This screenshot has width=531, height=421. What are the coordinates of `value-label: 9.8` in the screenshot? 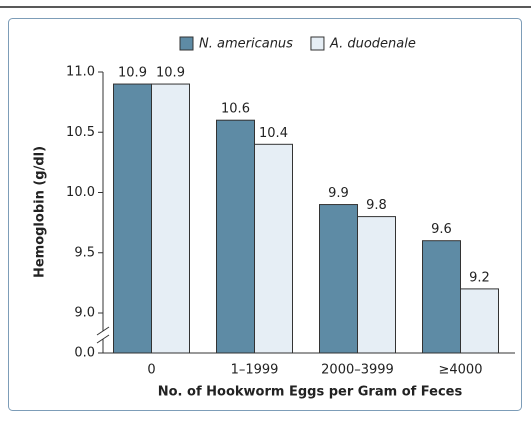 It's located at (376, 205).